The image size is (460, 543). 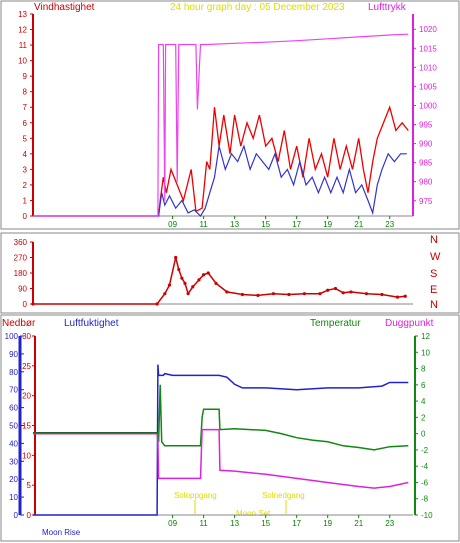 I want to click on moonset-label: Moon Set, so click(x=253, y=513).